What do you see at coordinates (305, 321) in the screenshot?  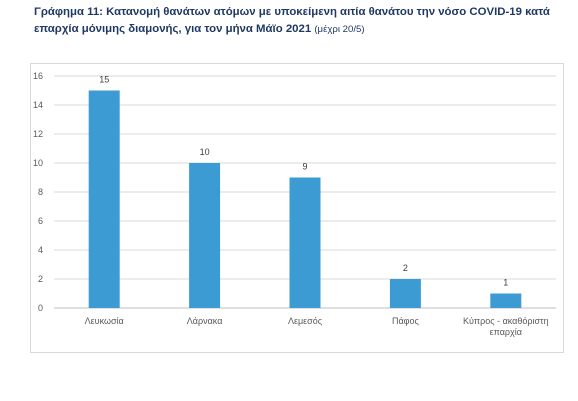 I see `x-tick-label: Λεμεσός` at bounding box center [305, 321].